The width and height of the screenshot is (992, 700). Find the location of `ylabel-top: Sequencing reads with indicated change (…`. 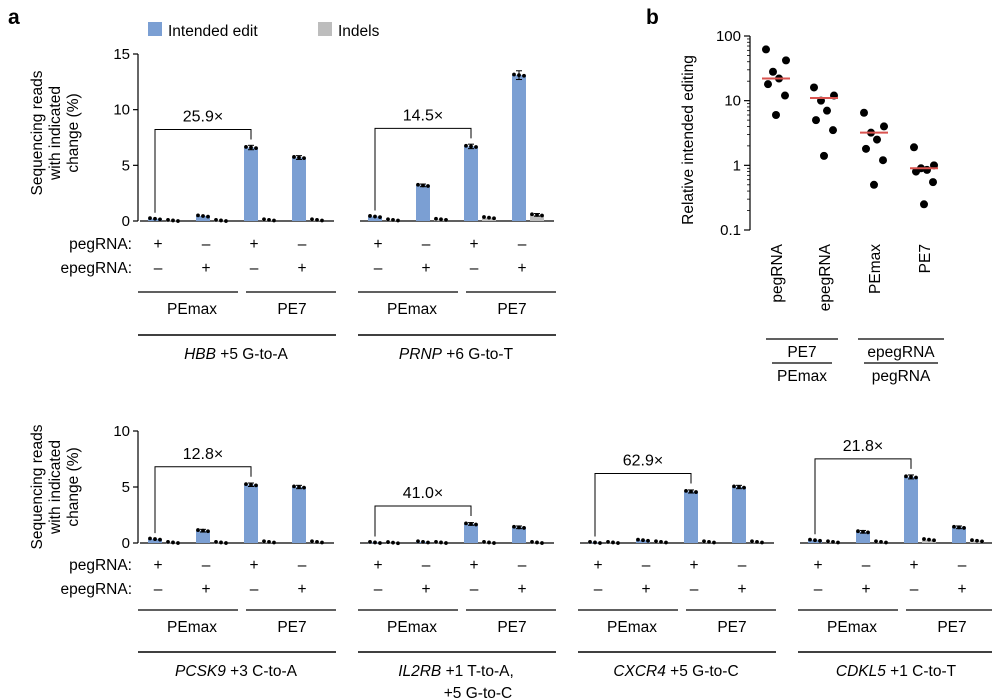

ylabel-top: Sequencing reads with indicated change (… is located at coordinates (55, 132).